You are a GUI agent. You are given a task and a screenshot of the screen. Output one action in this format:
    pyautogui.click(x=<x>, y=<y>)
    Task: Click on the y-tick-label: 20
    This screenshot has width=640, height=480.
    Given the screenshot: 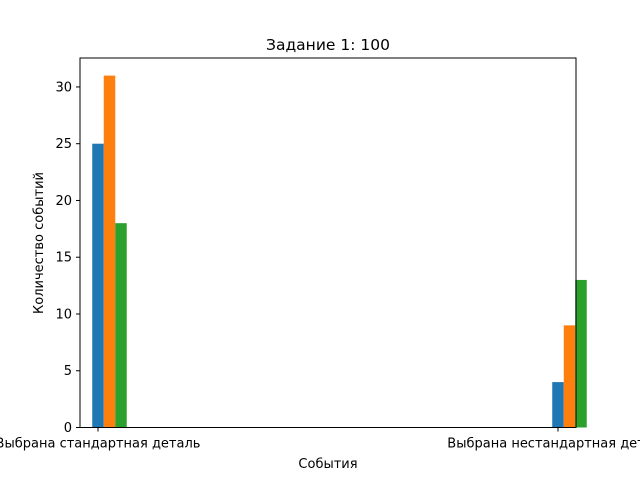 What is the action you would take?
    pyautogui.click(x=63, y=201)
    